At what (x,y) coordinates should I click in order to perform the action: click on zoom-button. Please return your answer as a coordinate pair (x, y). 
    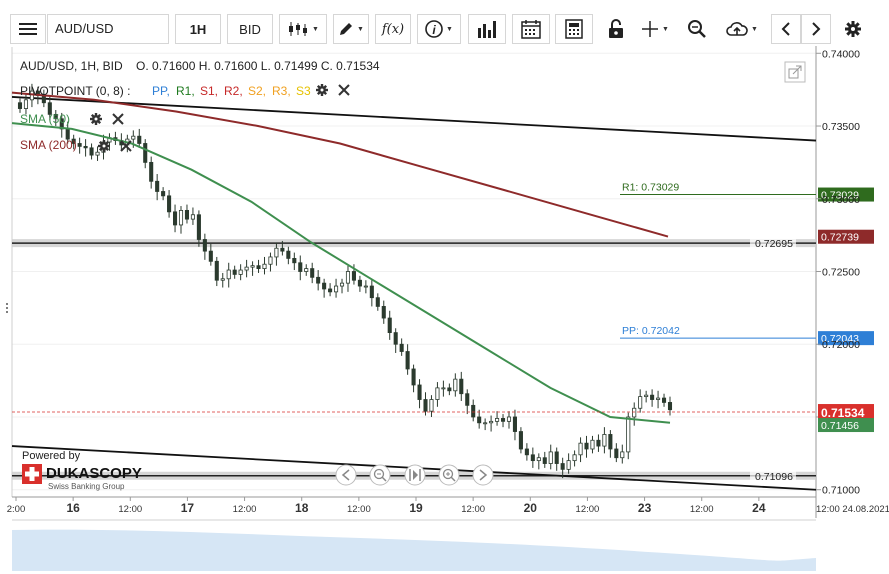
    Looking at the image, I should click on (697, 29).